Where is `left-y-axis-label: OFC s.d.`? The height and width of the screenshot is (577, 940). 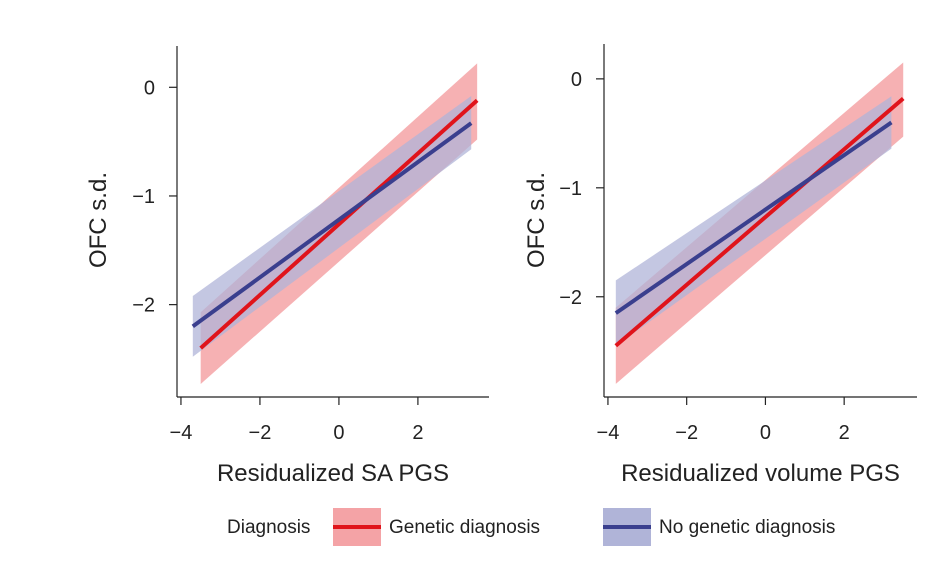
left-y-axis-label: OFC s.d. is located at coordinates (98, 220).